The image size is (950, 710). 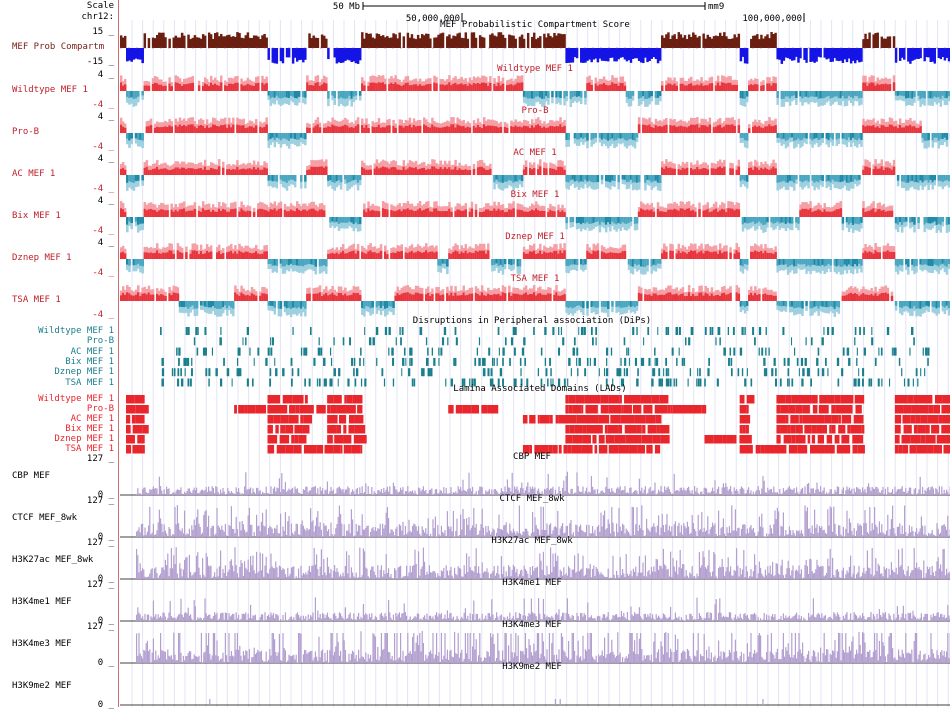 I want to click on ymin-compartment: -15 _, so click(x=100, y=62).